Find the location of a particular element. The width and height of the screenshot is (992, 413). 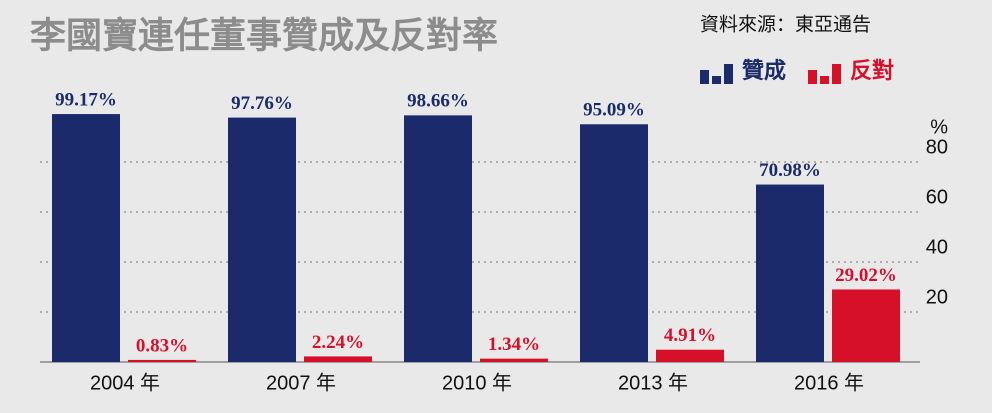

x-tick-label: 2010 年 is located at coordinates (477, 382).